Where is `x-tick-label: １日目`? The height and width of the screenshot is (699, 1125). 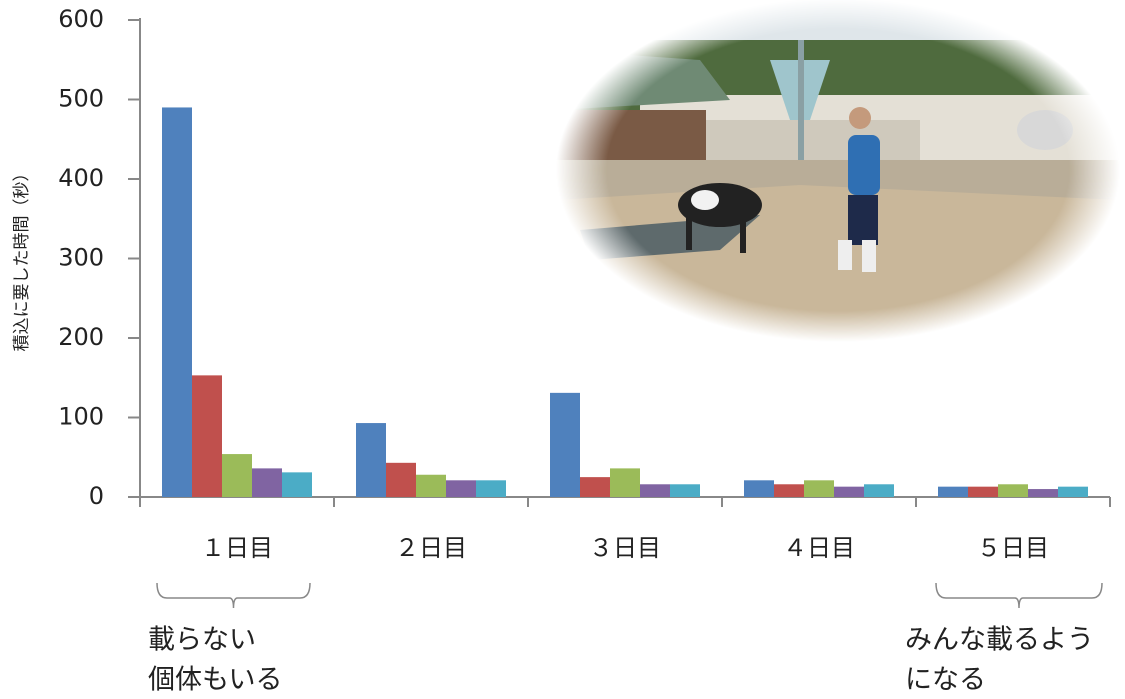
x-tick-label: １日目 is located at coordinates (237, 548).